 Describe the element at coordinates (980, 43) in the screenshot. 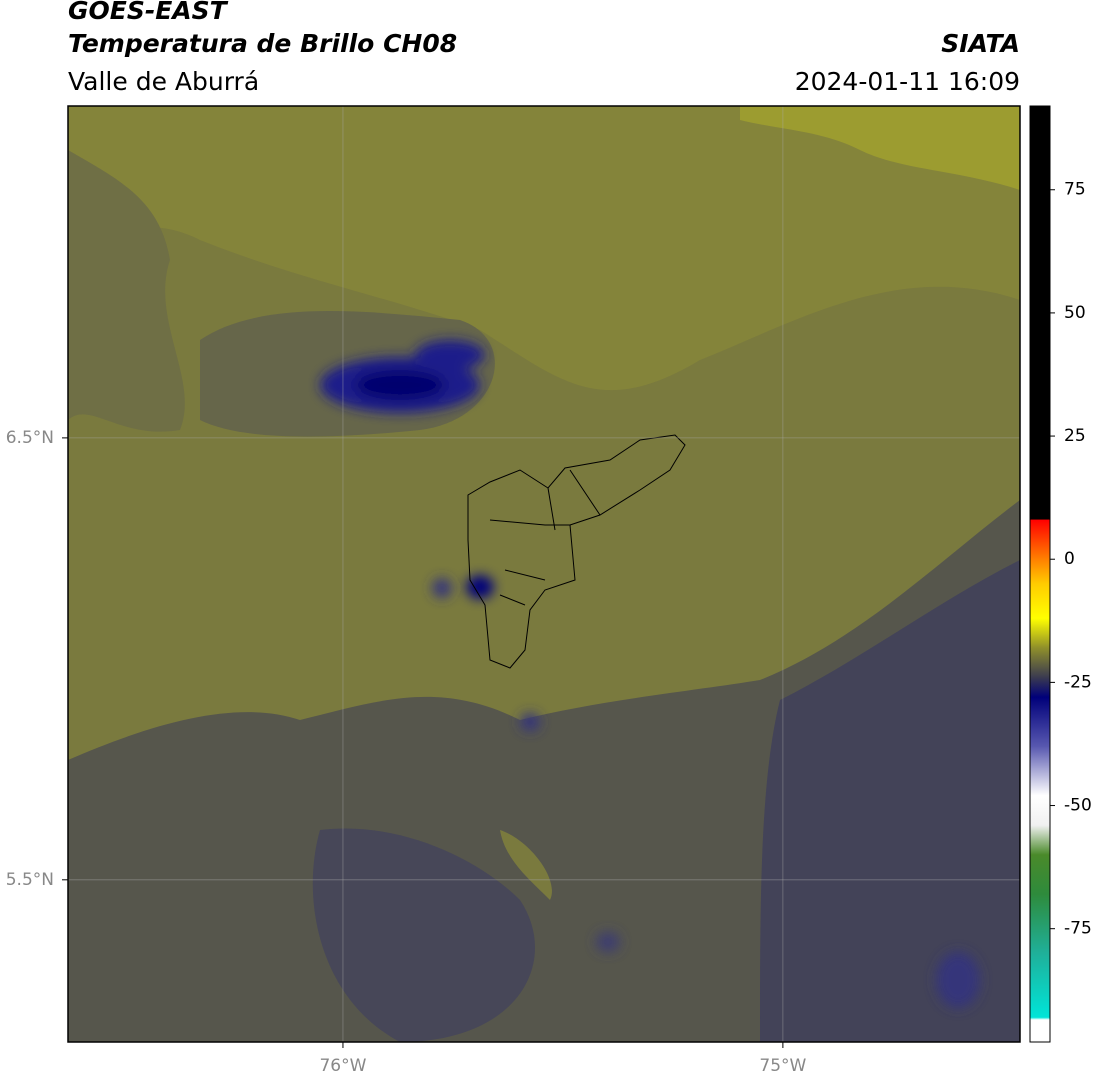

I see `source: SIATA` at that location.